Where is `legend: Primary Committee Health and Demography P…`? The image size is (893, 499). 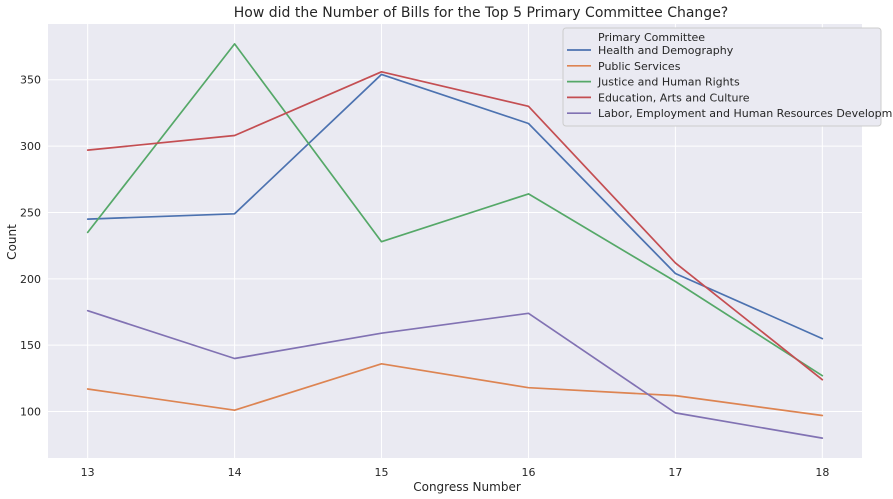
legend: Primary Committee Health and Demography P… is located at coordinates (727, 77).